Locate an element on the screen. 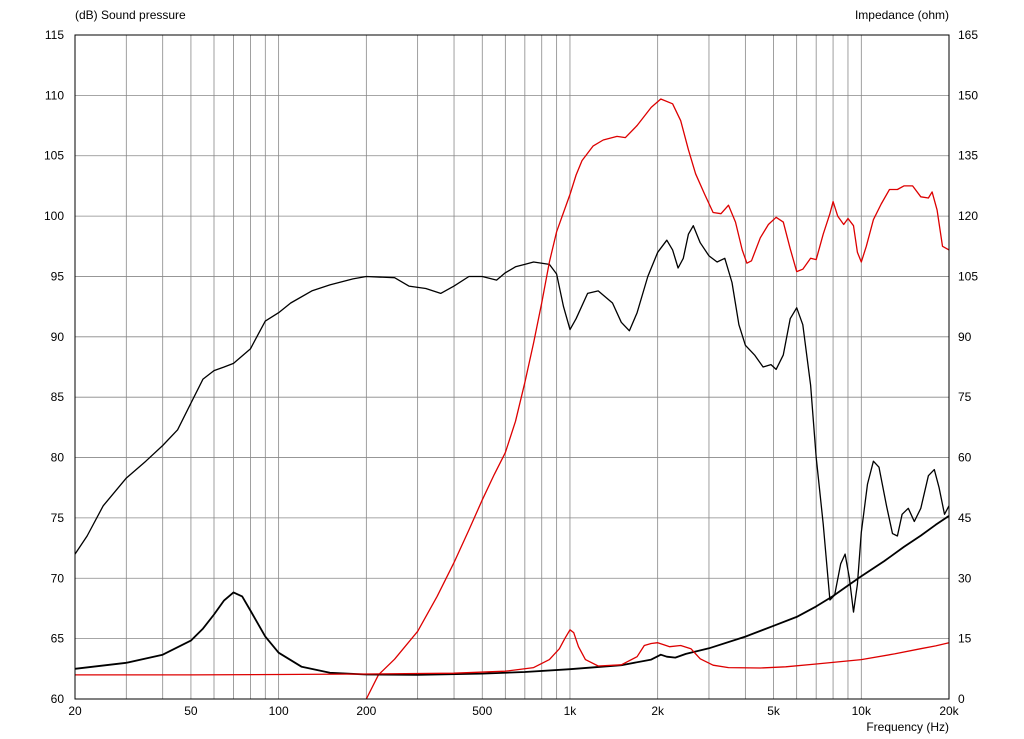 The width and height of the screenshot is (1024, 739). x-tick-label: 20k is located at coordinates (949, 711).